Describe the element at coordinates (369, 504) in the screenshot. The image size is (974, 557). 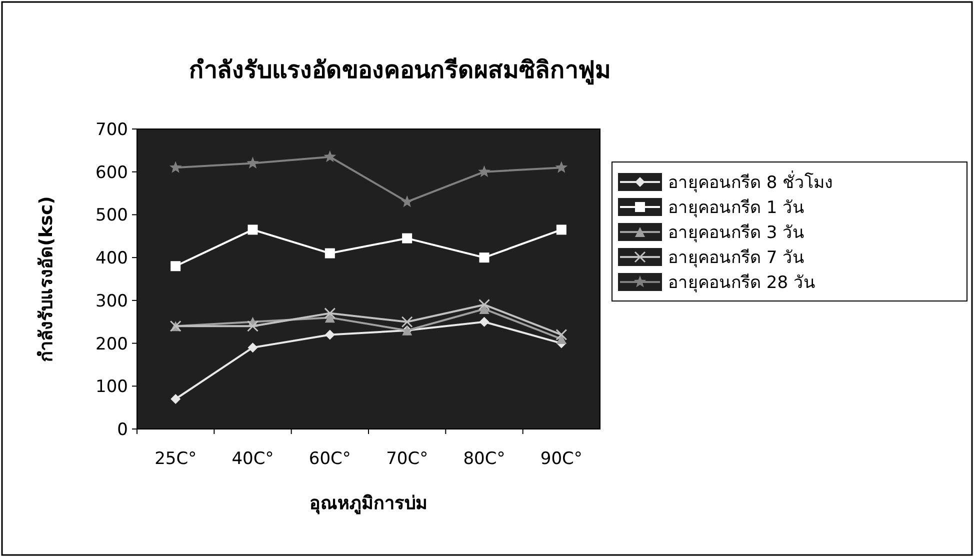
I see `x-axis-title: อุณหภูมิการบ่ม` at that location.